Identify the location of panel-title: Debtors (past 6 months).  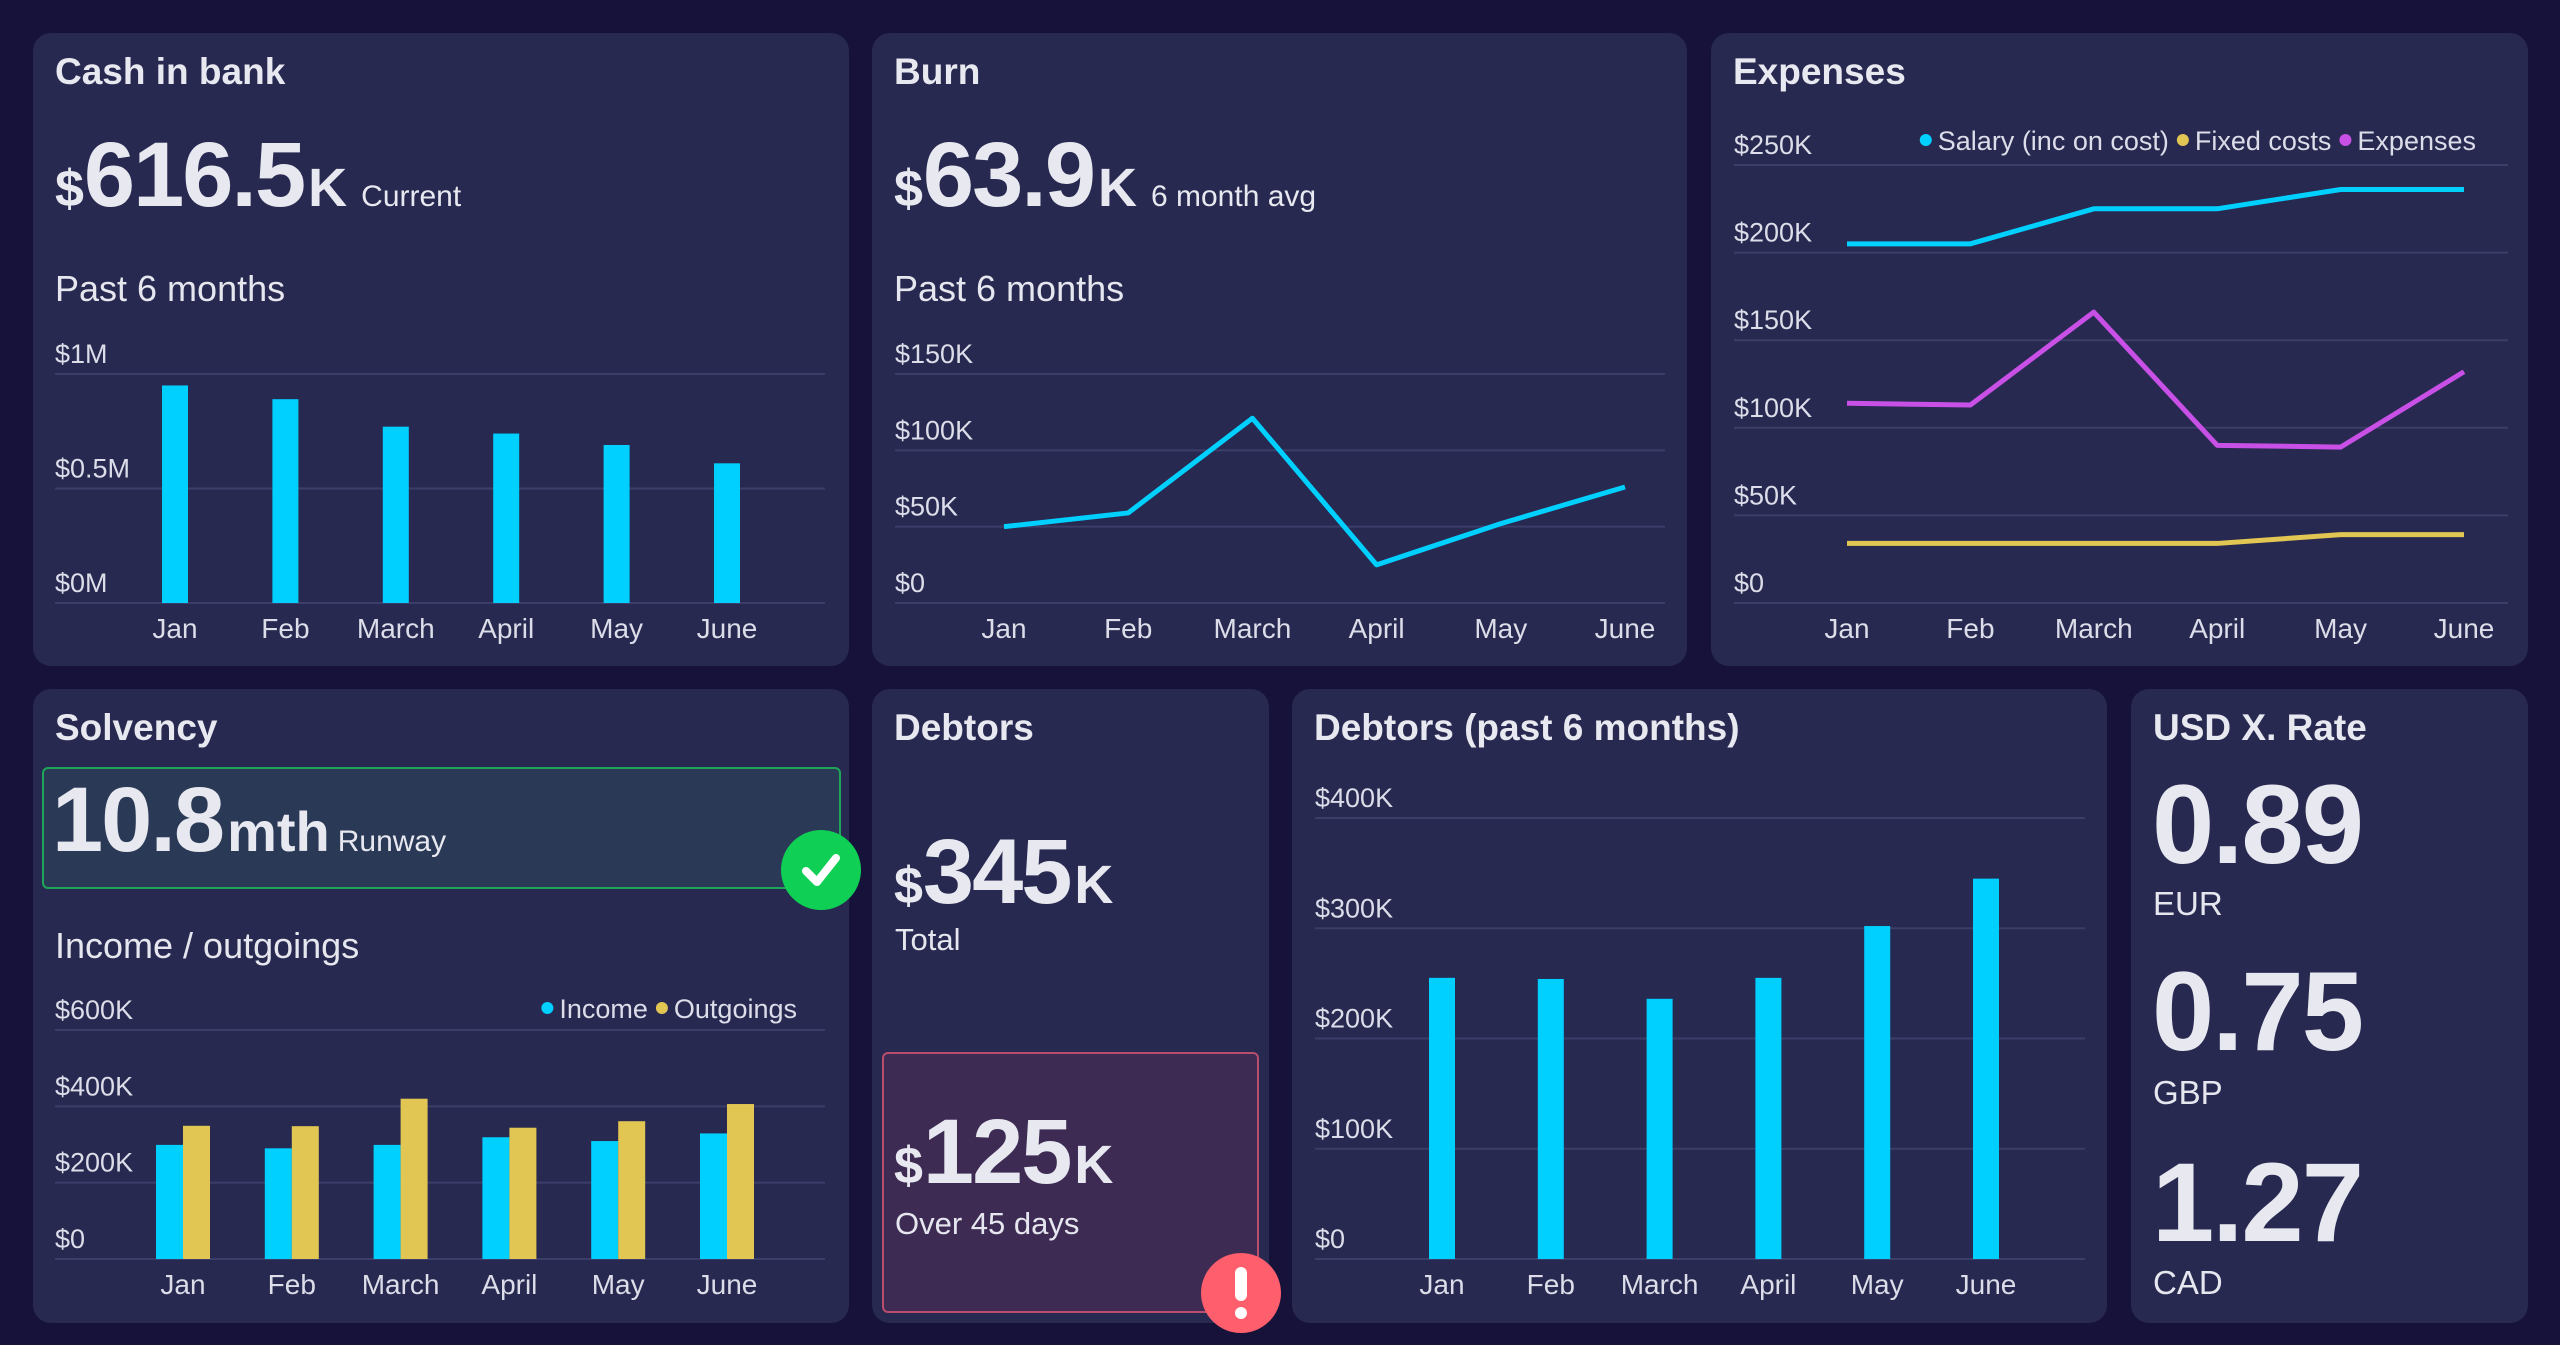
(1527, 727).